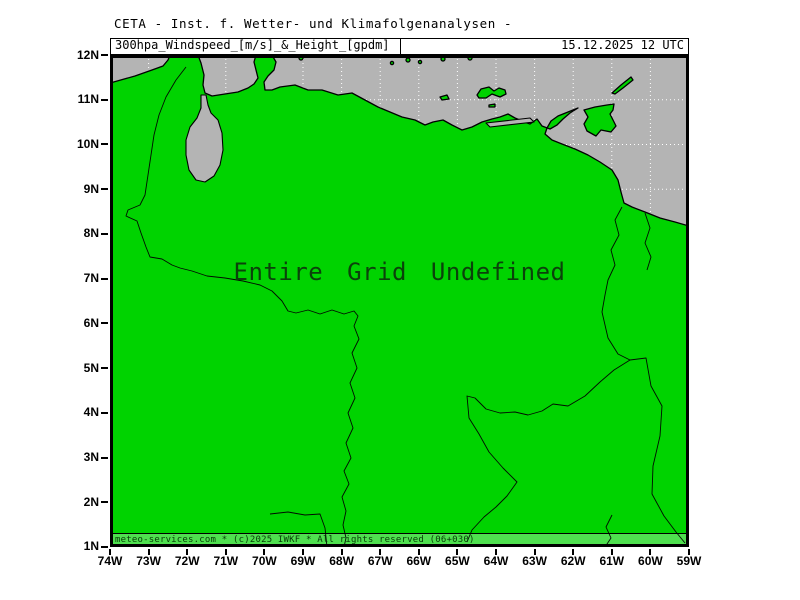 This screenshot has height=600, width=800. What do you see at coordinates (88, 99) in the screenshot?
I see `lat-tick-label: 11N` at bounding box center [88, 99].